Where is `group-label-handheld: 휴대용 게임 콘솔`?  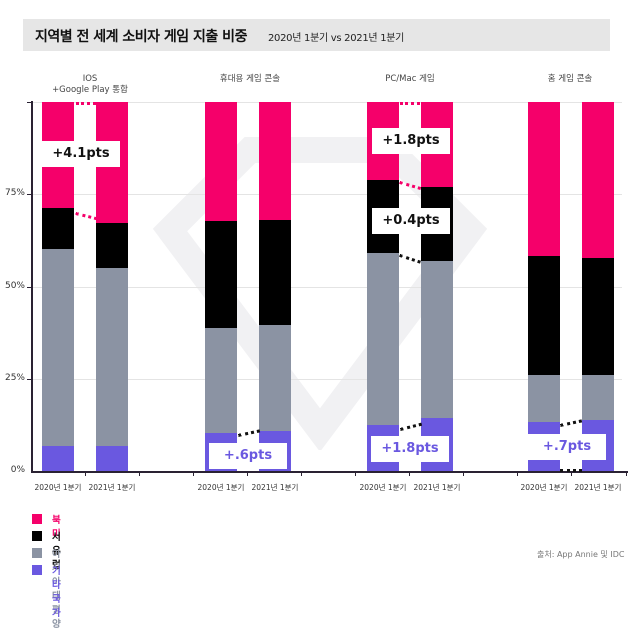 group-label-handheld: 휴대용 게임 콘솔 is located at coordinates (250, 79).